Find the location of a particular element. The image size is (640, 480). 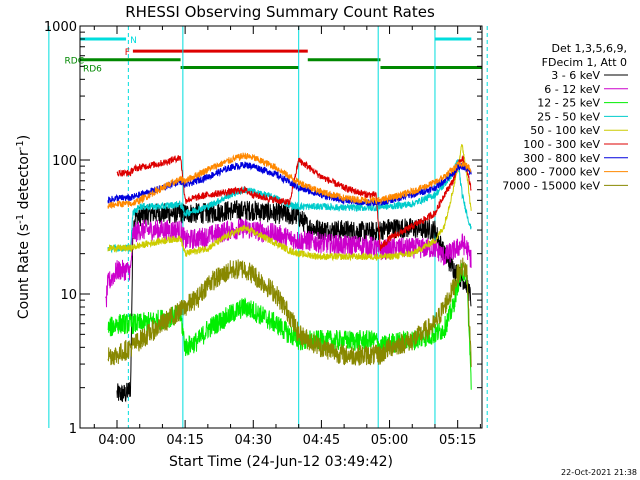

state-label-rdc: RDC is located at coordinates (74, 62).